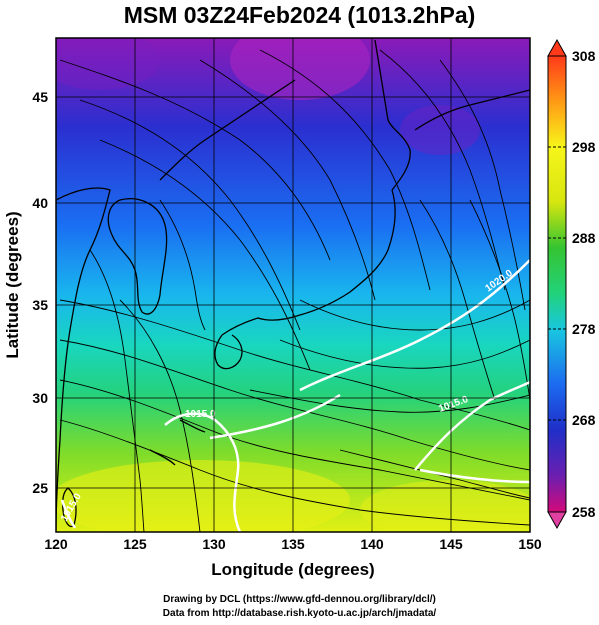 The image size is (599, 625). Describe the element at coordinates (200, 414) in the screenshot. I see `contour-label: 1015.0` at that location.